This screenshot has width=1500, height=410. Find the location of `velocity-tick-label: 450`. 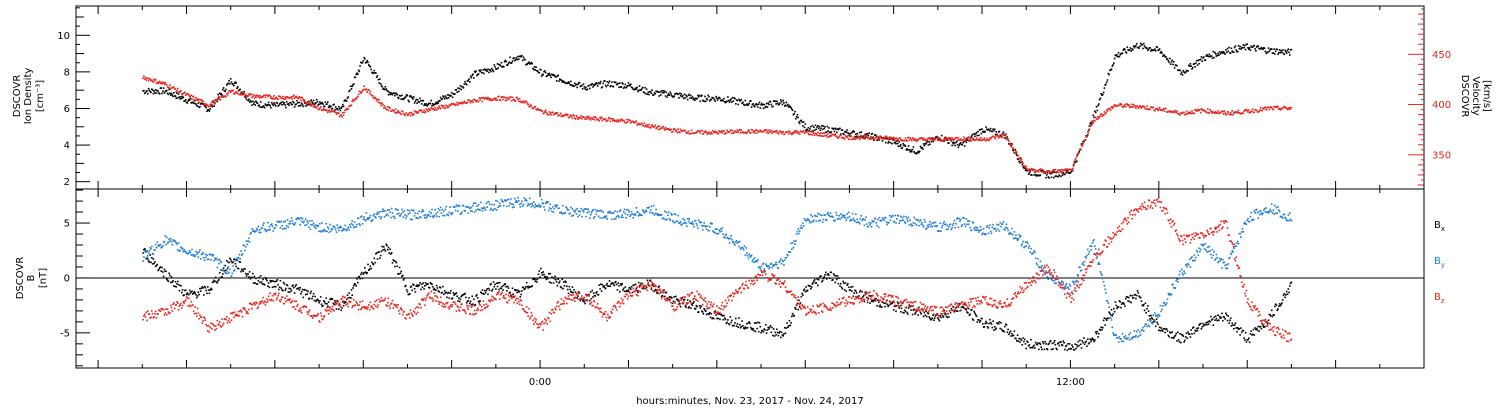

velocity-tick-label: 450 is located at coordinates (1441, 55).